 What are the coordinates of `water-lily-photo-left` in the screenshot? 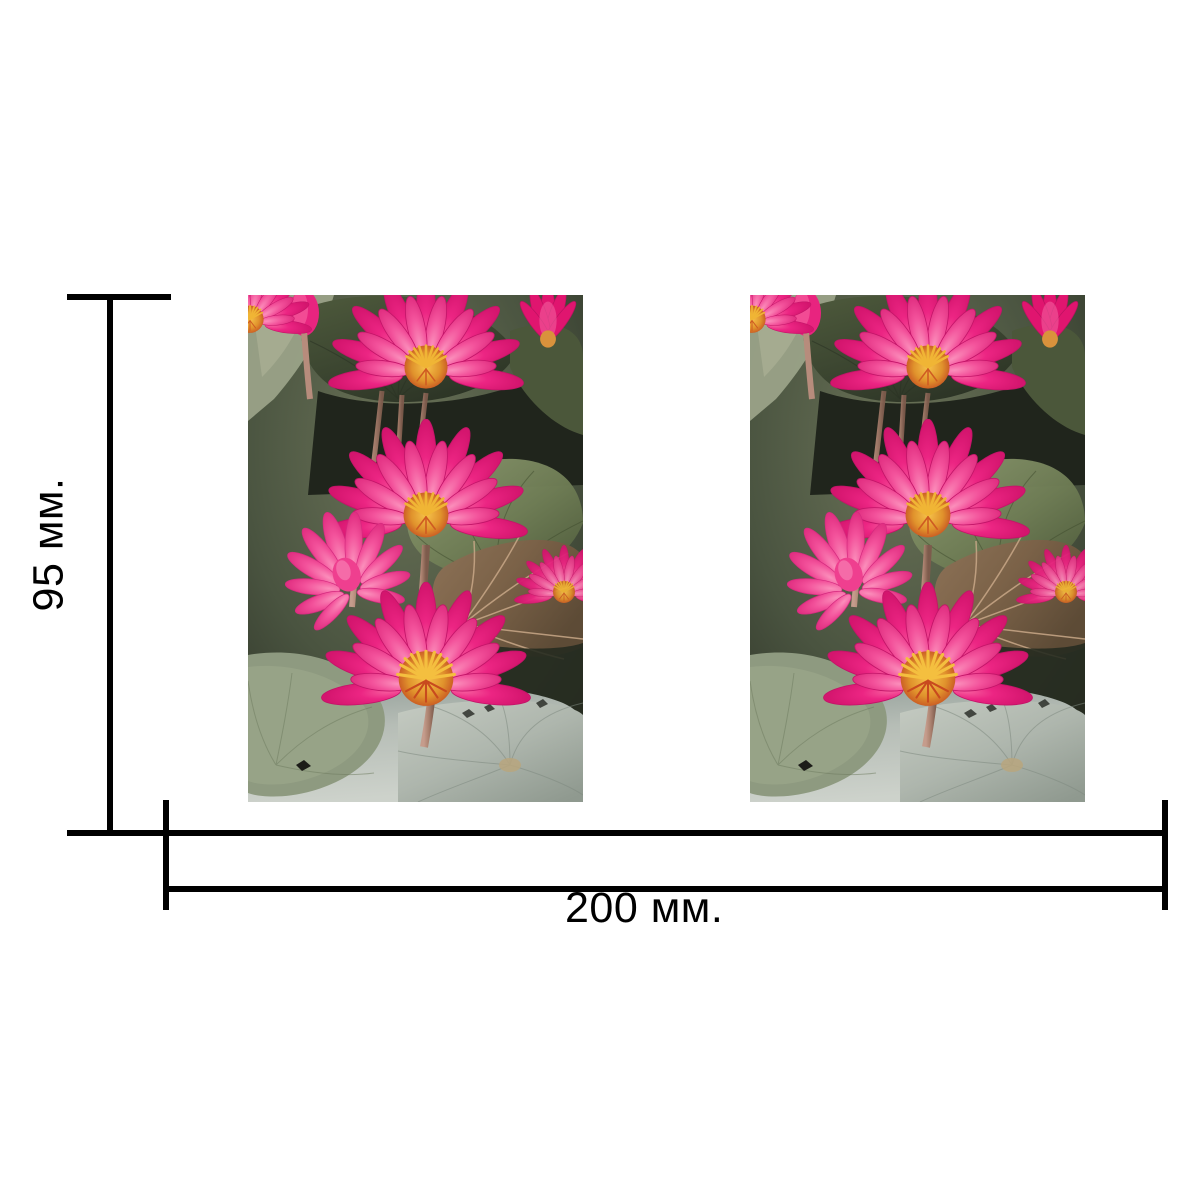 It's located at (415, 548).